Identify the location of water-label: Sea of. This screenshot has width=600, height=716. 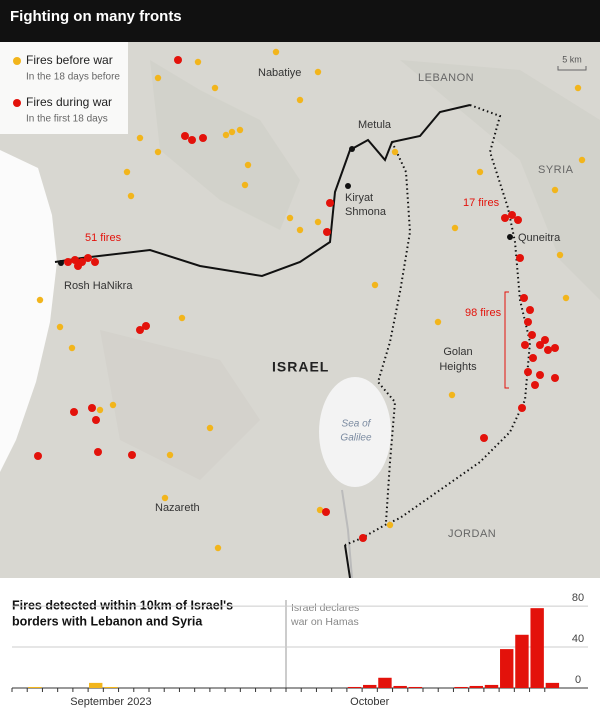
(357, 424).